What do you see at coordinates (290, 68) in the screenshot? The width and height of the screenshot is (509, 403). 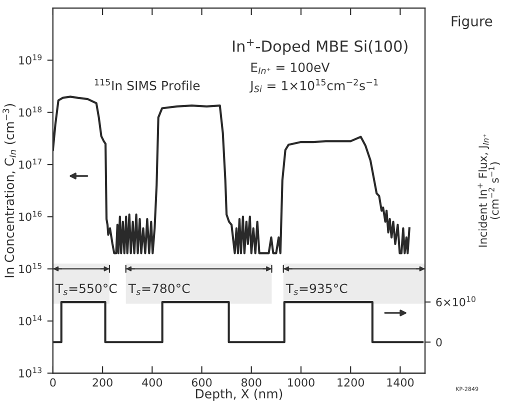 I see `annotation: E$_{In⁺}$ = 100eV` at bounding box center [290, 68].